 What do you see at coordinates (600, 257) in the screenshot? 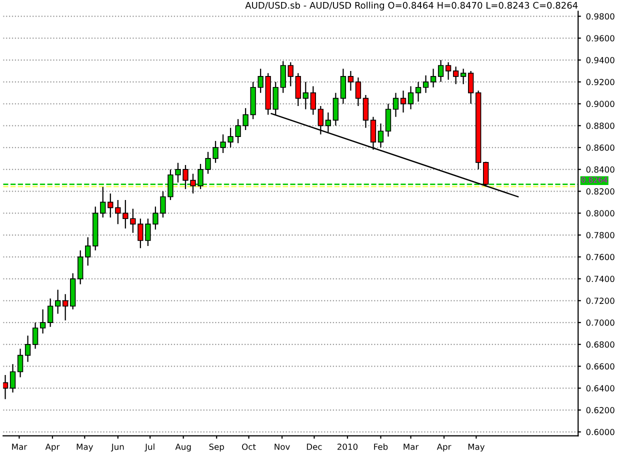
I see `y-tick-label: 0.7600` at bounding box center [600, 257].